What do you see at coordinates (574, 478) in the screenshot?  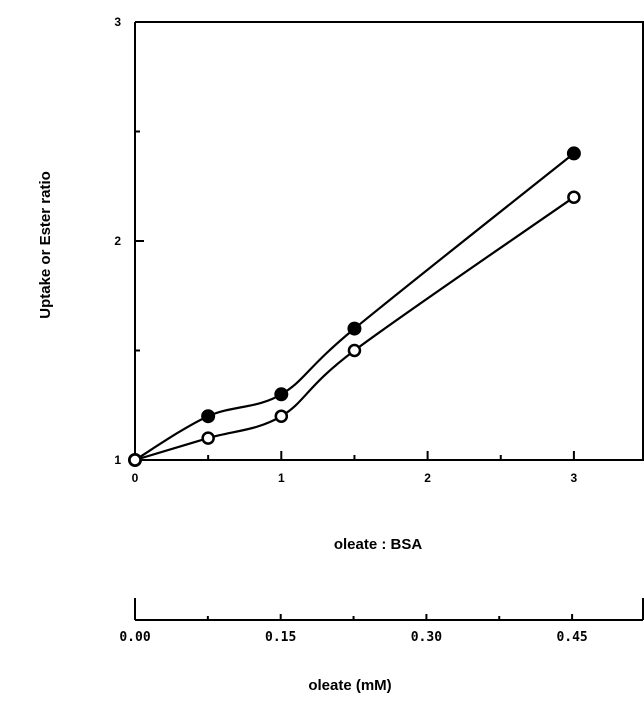 I see `x-tick-label-3: 3` at bounding box center [574, 478].